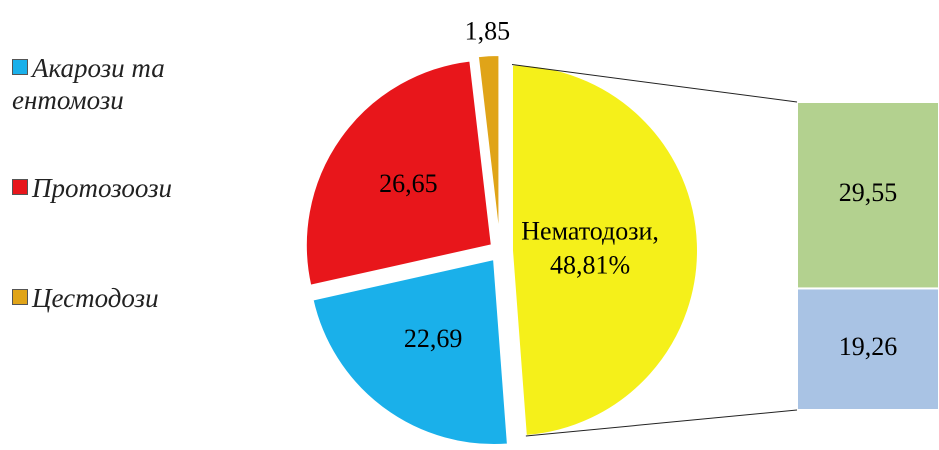 This screenshot has height=450, width=939. What do you see at coordinates (868, 346) in the screenshot?
I see `data-label: 19,26` at bounding box center [868, 346].